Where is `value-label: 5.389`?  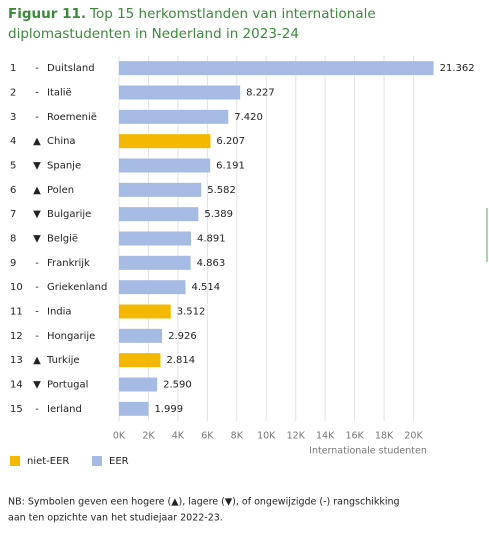
value-label: 5.389 is located at coordinates (218, 214).